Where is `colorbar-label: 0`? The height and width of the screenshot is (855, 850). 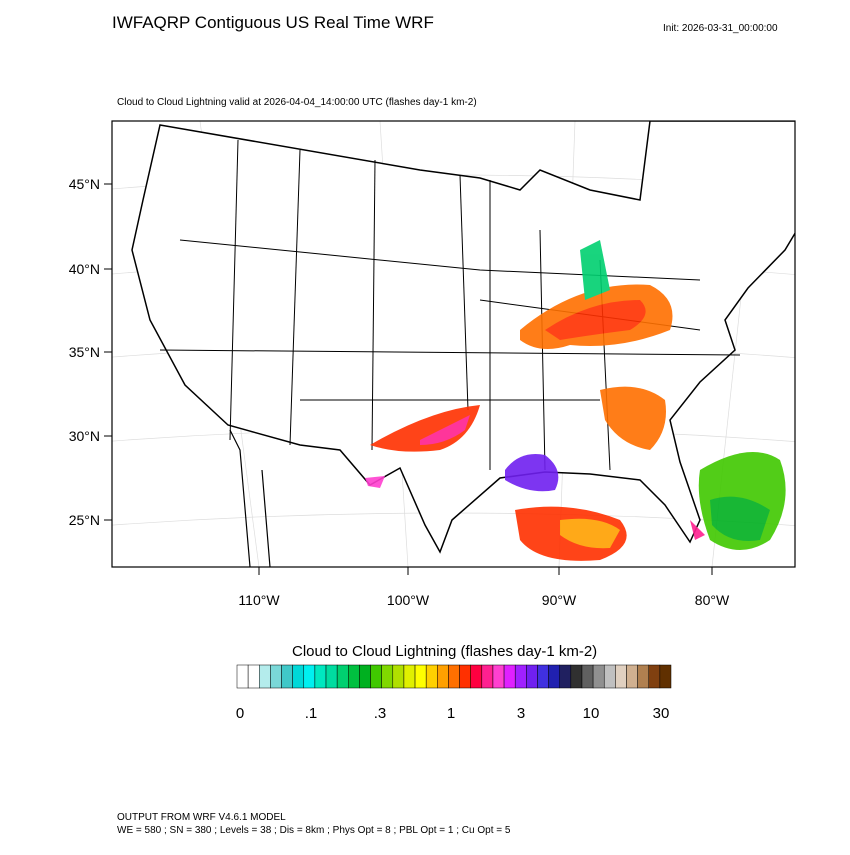 colorbar-label: 0 is located at coordinates (240, 713).